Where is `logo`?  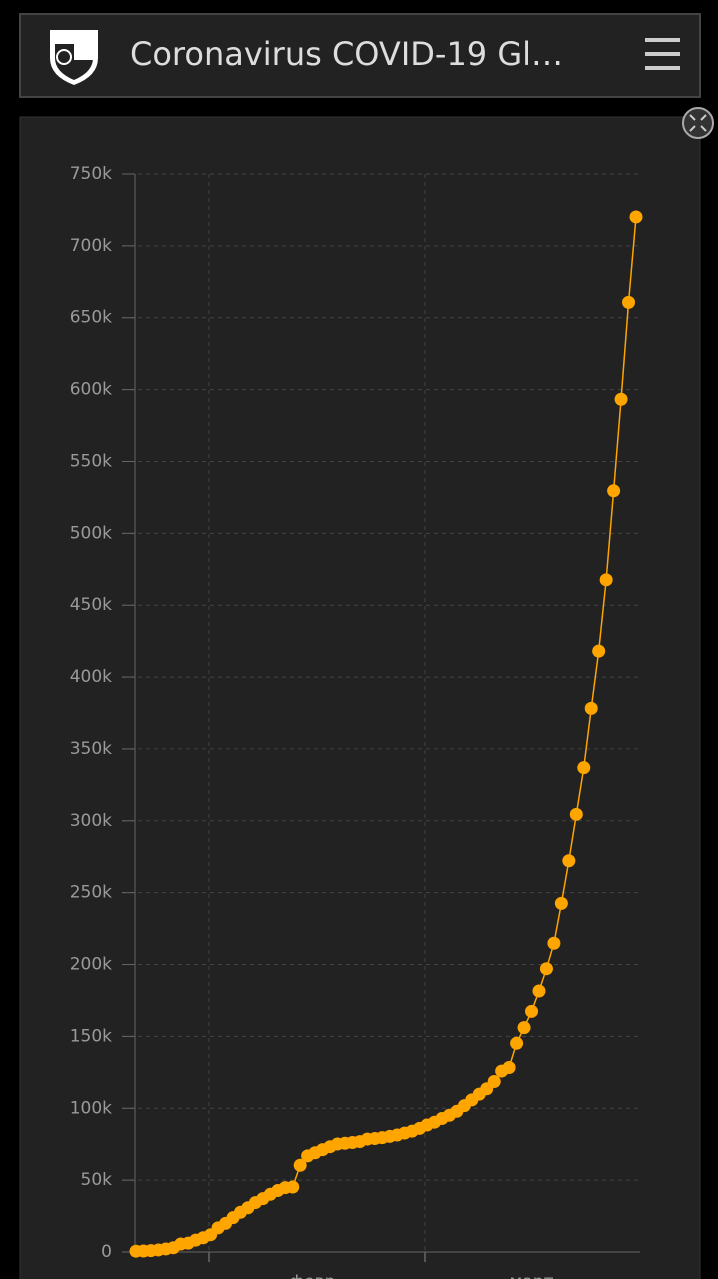 logo is located at coordinates (74, 57).